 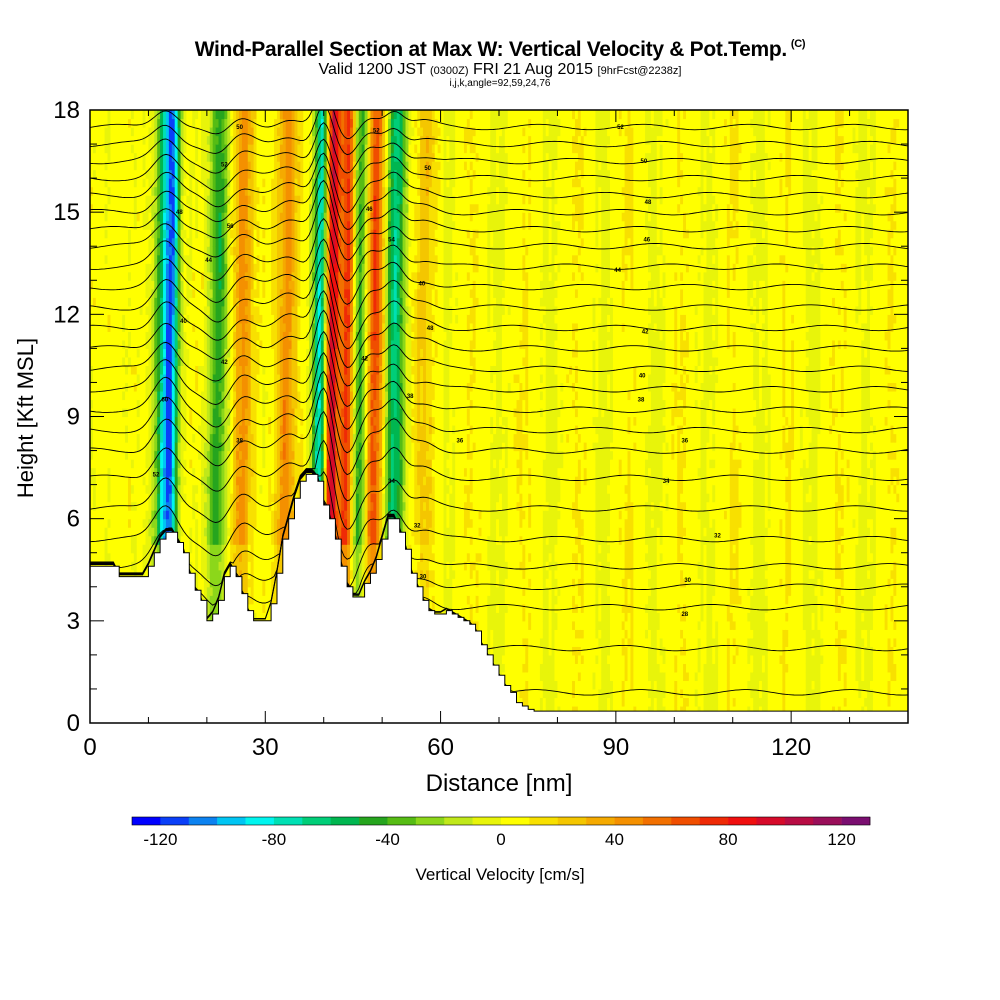 What do you see at coordinates (66, 314) in the screenshot?
I see `y-tick-label: 12` at bounding box center [66, 314].